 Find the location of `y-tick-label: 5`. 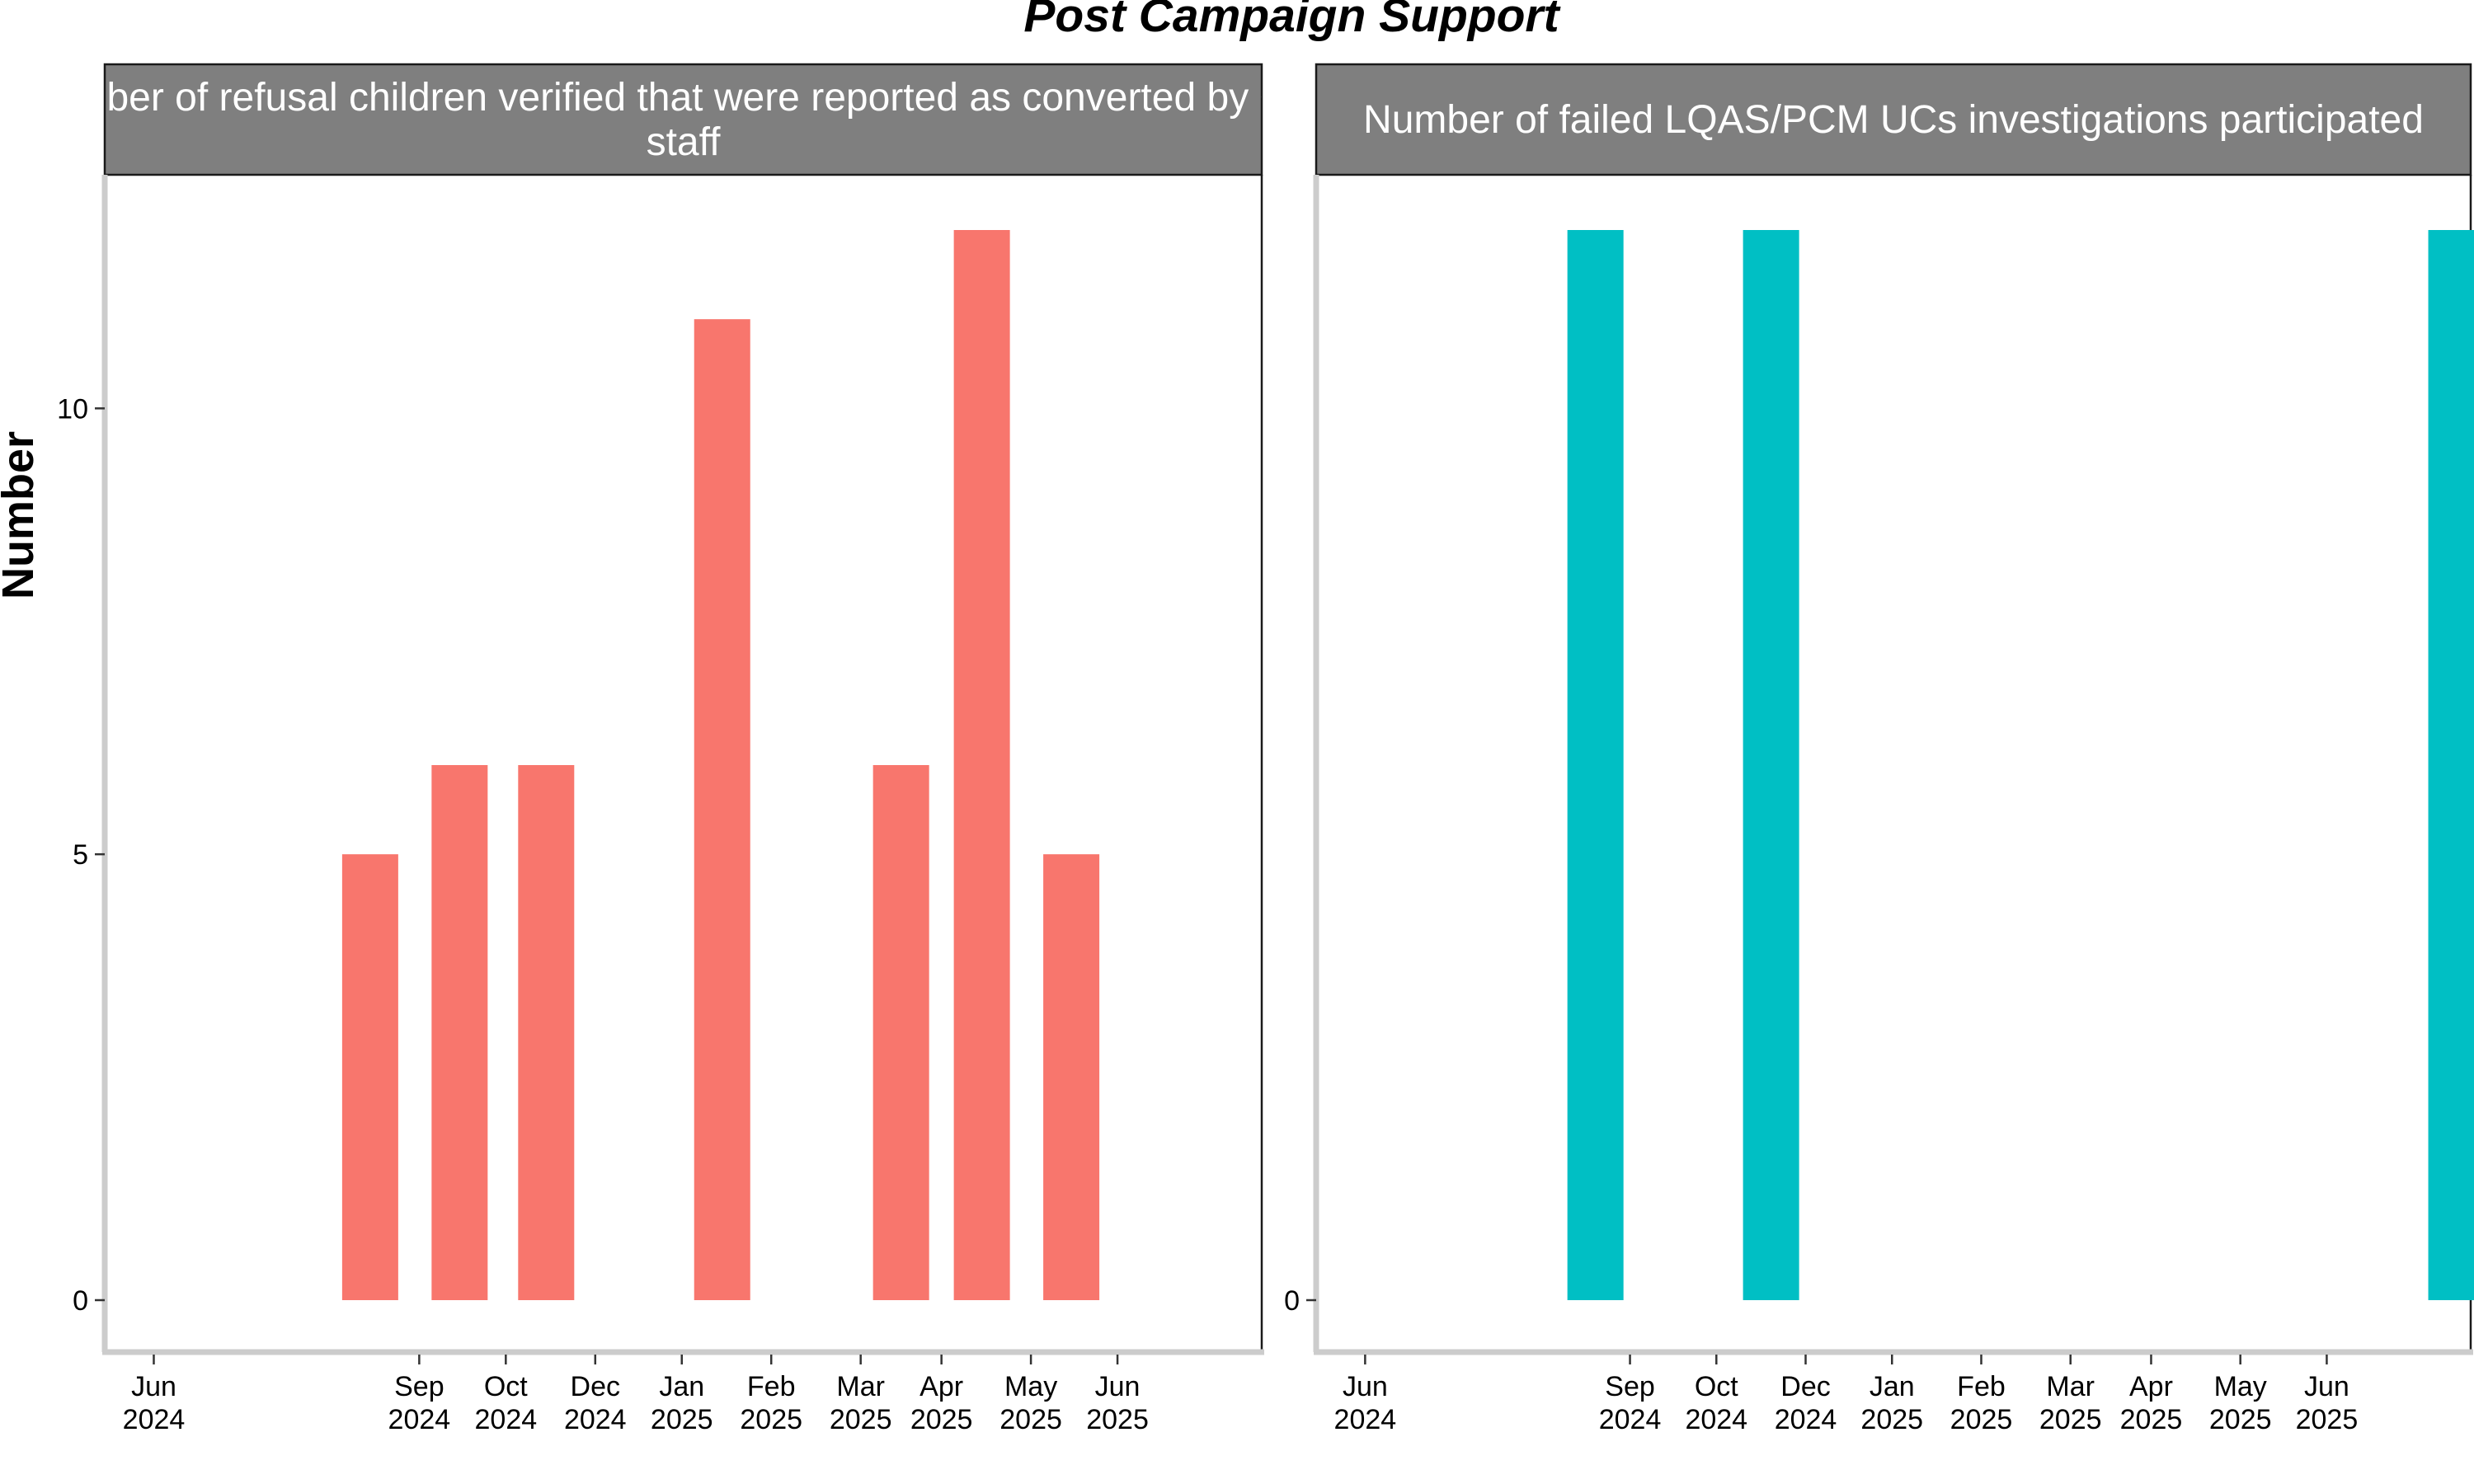

y-tick-label: 5 is located at coordinates (80, 855).